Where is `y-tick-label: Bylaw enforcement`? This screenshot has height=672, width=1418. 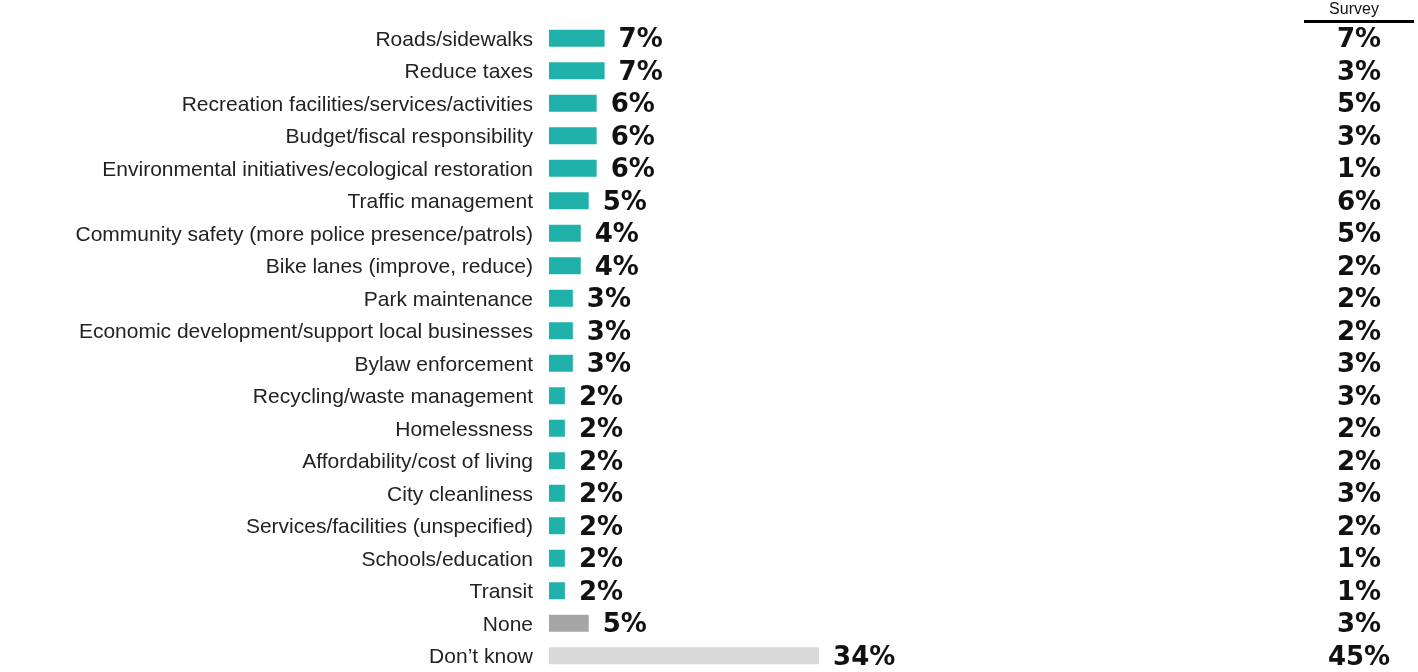
y-tick-label: Bylaw enforcement is located at coordinates (444, 363).